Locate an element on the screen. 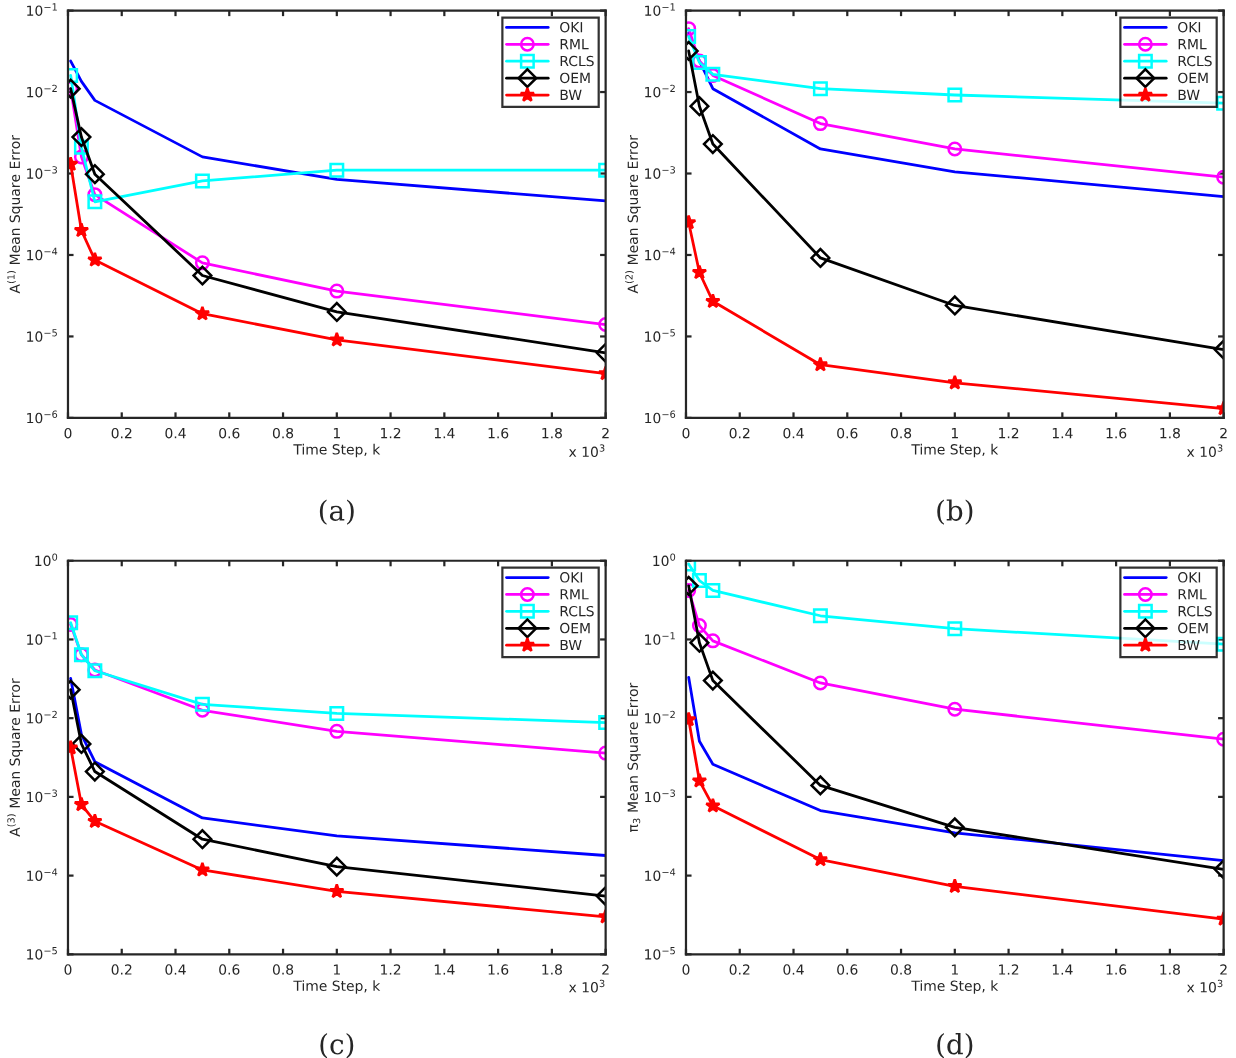 The image size is (1236, 1058). text: (b) is located at coordinates (955, 512).